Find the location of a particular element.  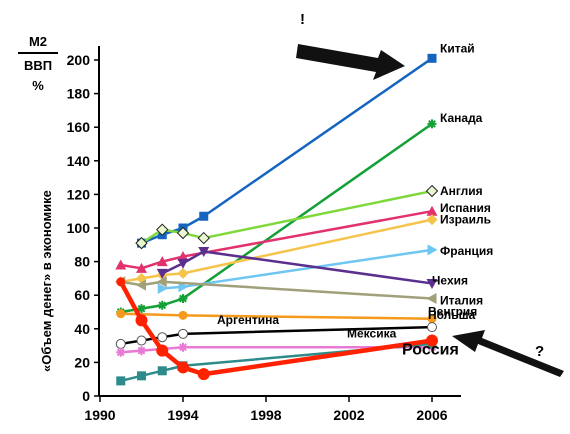

series-label: Англия is located at coordinates (461, 191).